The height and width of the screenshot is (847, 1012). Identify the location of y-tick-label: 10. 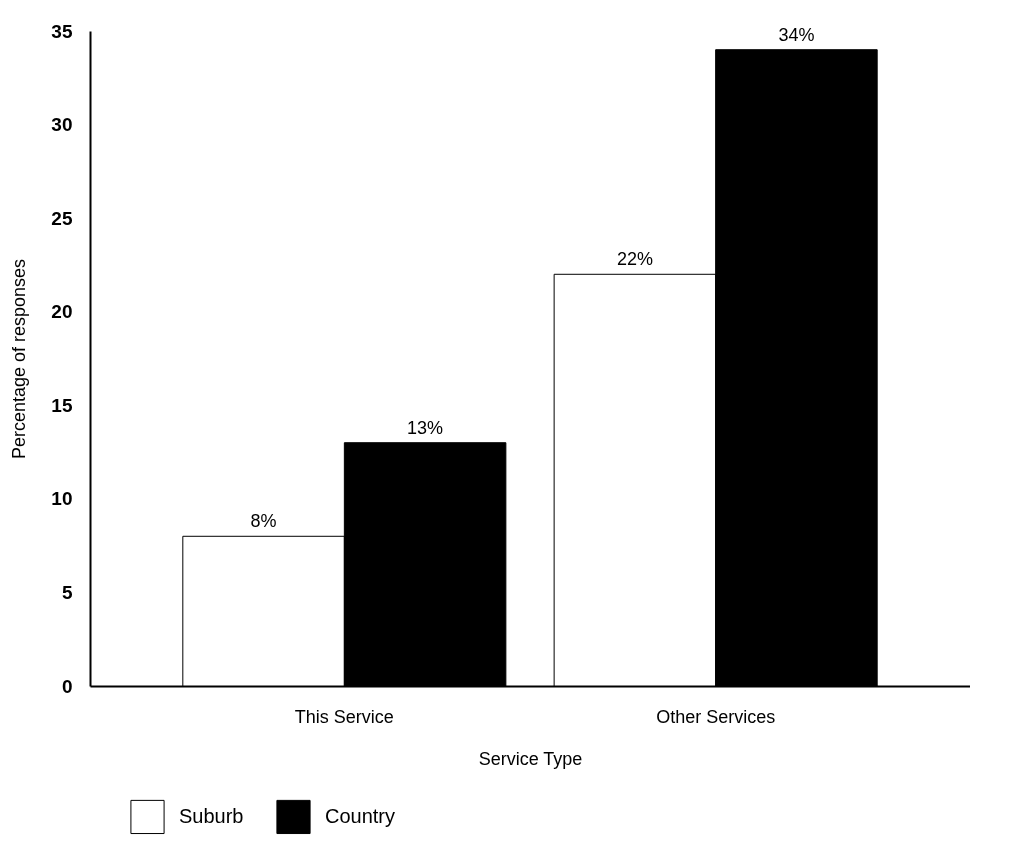
(62, 499).